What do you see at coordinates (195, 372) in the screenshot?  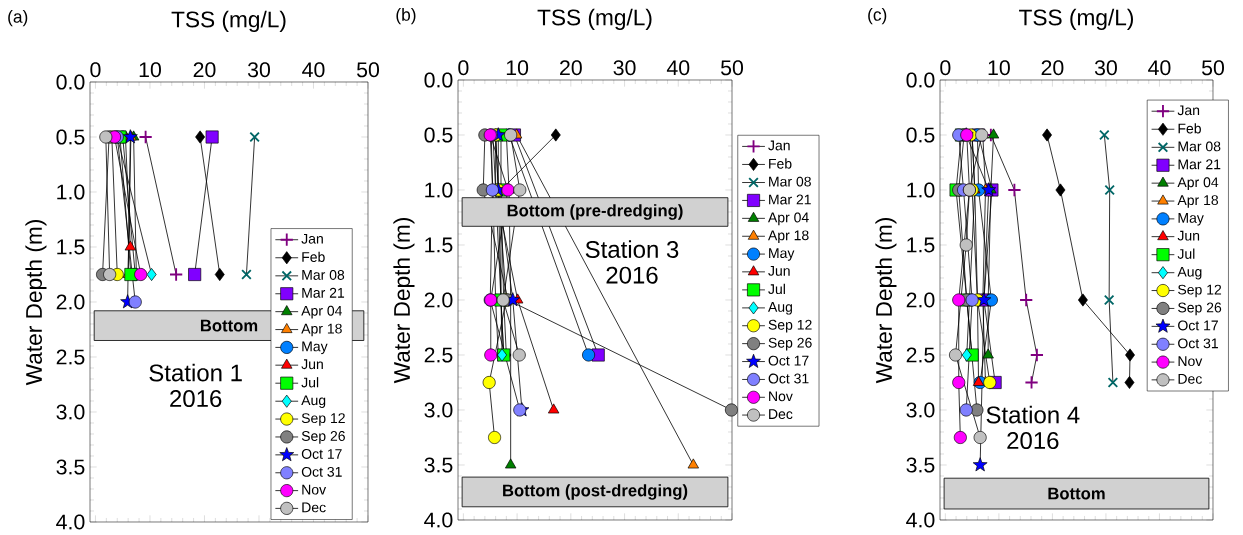 I see `annotation: Station 1` at bounding box center [195, 372].